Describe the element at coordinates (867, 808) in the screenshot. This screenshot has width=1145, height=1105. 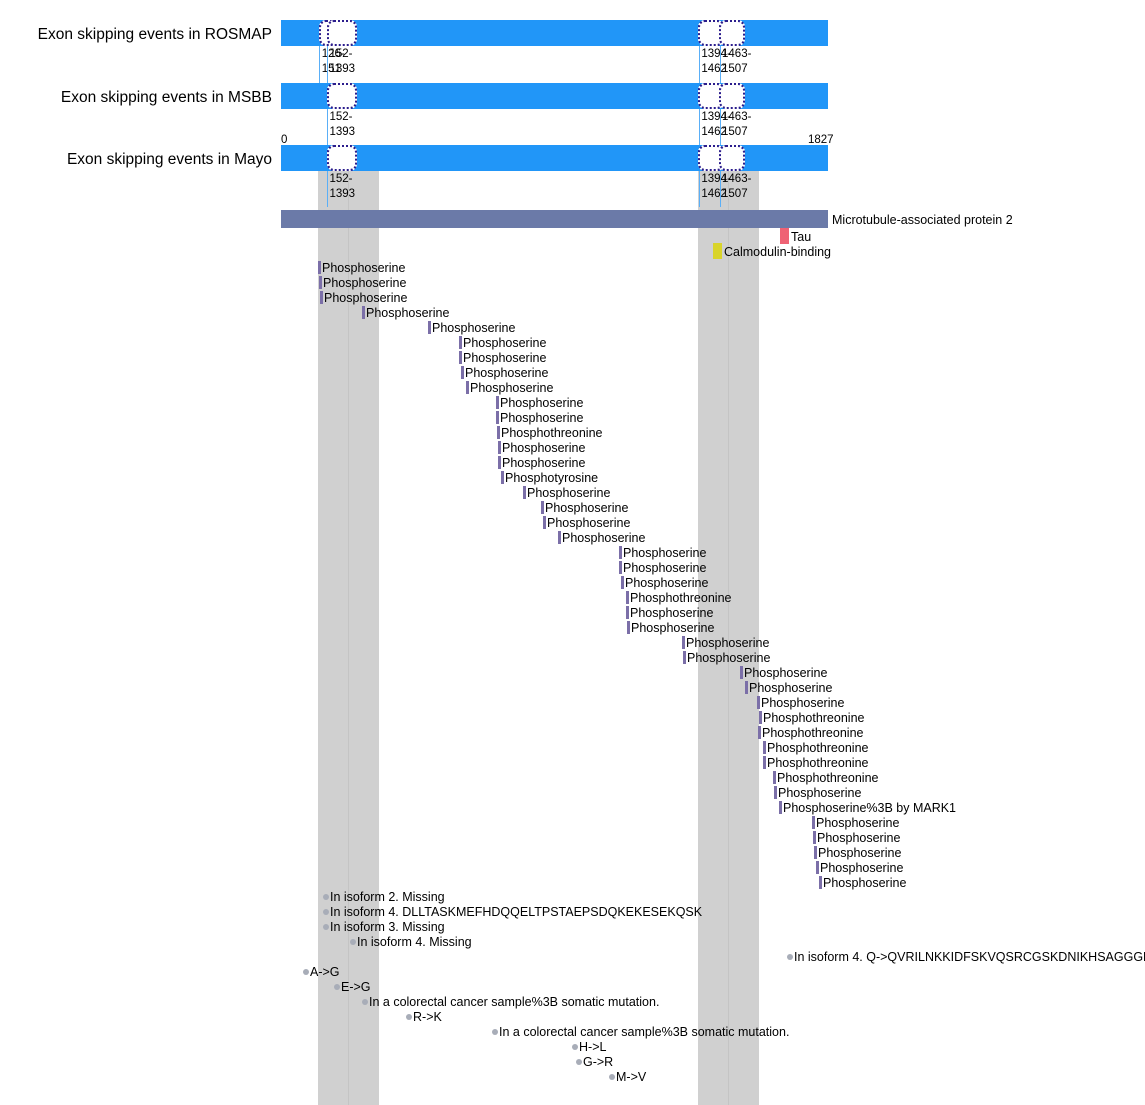
I see `phosphosite-feature-row: Phosphoserine%3B by MARK1` at that location.